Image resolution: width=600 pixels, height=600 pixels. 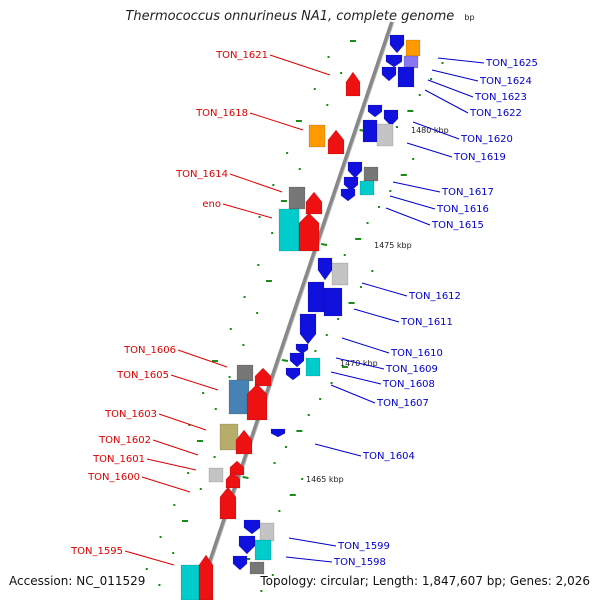 I want to click on gene-label-left: TON_1614, so click(x=201, y=174).